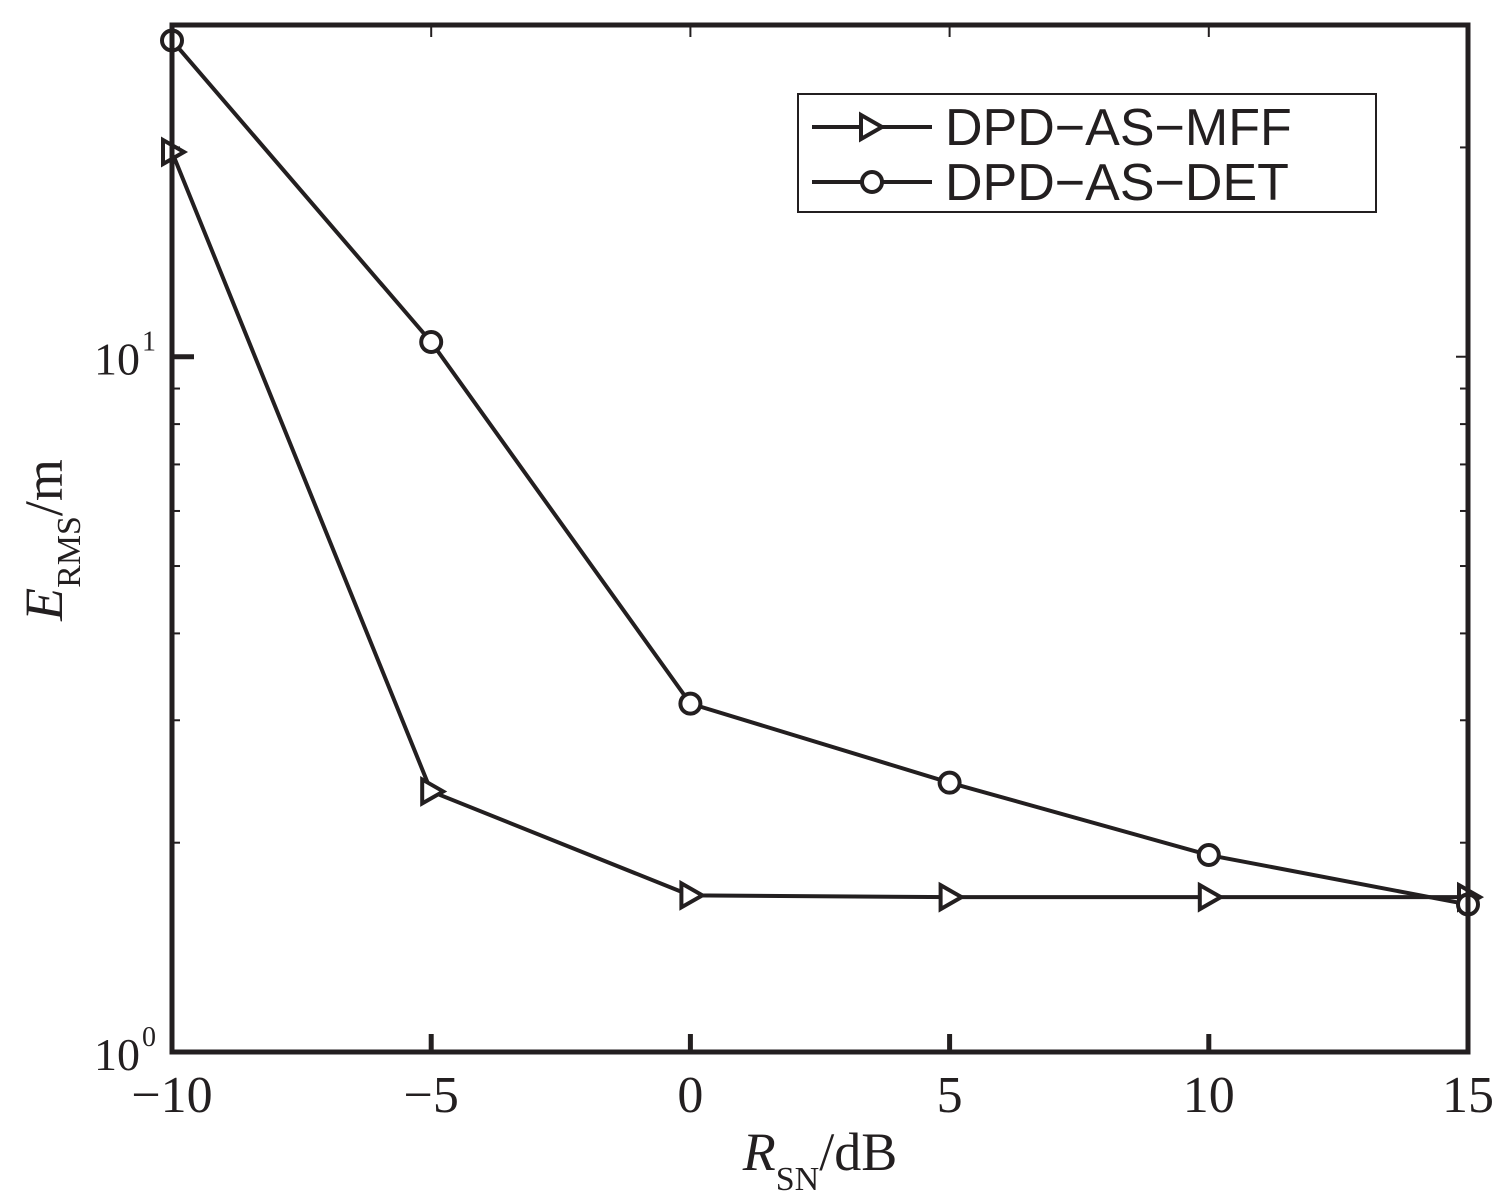 Image resolution: width=1512 pixels, height=1203 pixels. I want to click on legend-label-mff: DPD−AS−MFF, so click(1118, 128).